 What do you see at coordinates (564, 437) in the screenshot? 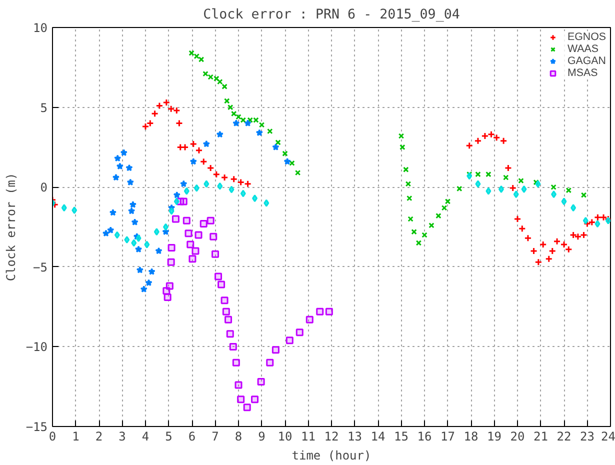
I see `x-tick-label: 22` at bounding box center [564, 437].